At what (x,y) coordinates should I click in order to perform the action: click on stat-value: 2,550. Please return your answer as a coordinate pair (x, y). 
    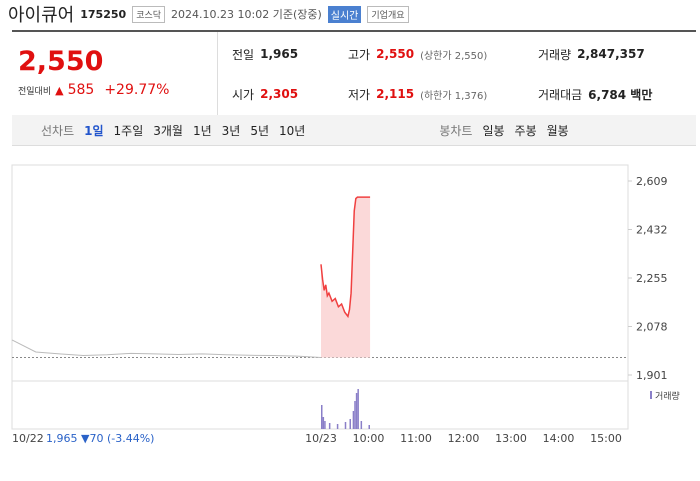
    Looking at the image, I should click on (395, 54).